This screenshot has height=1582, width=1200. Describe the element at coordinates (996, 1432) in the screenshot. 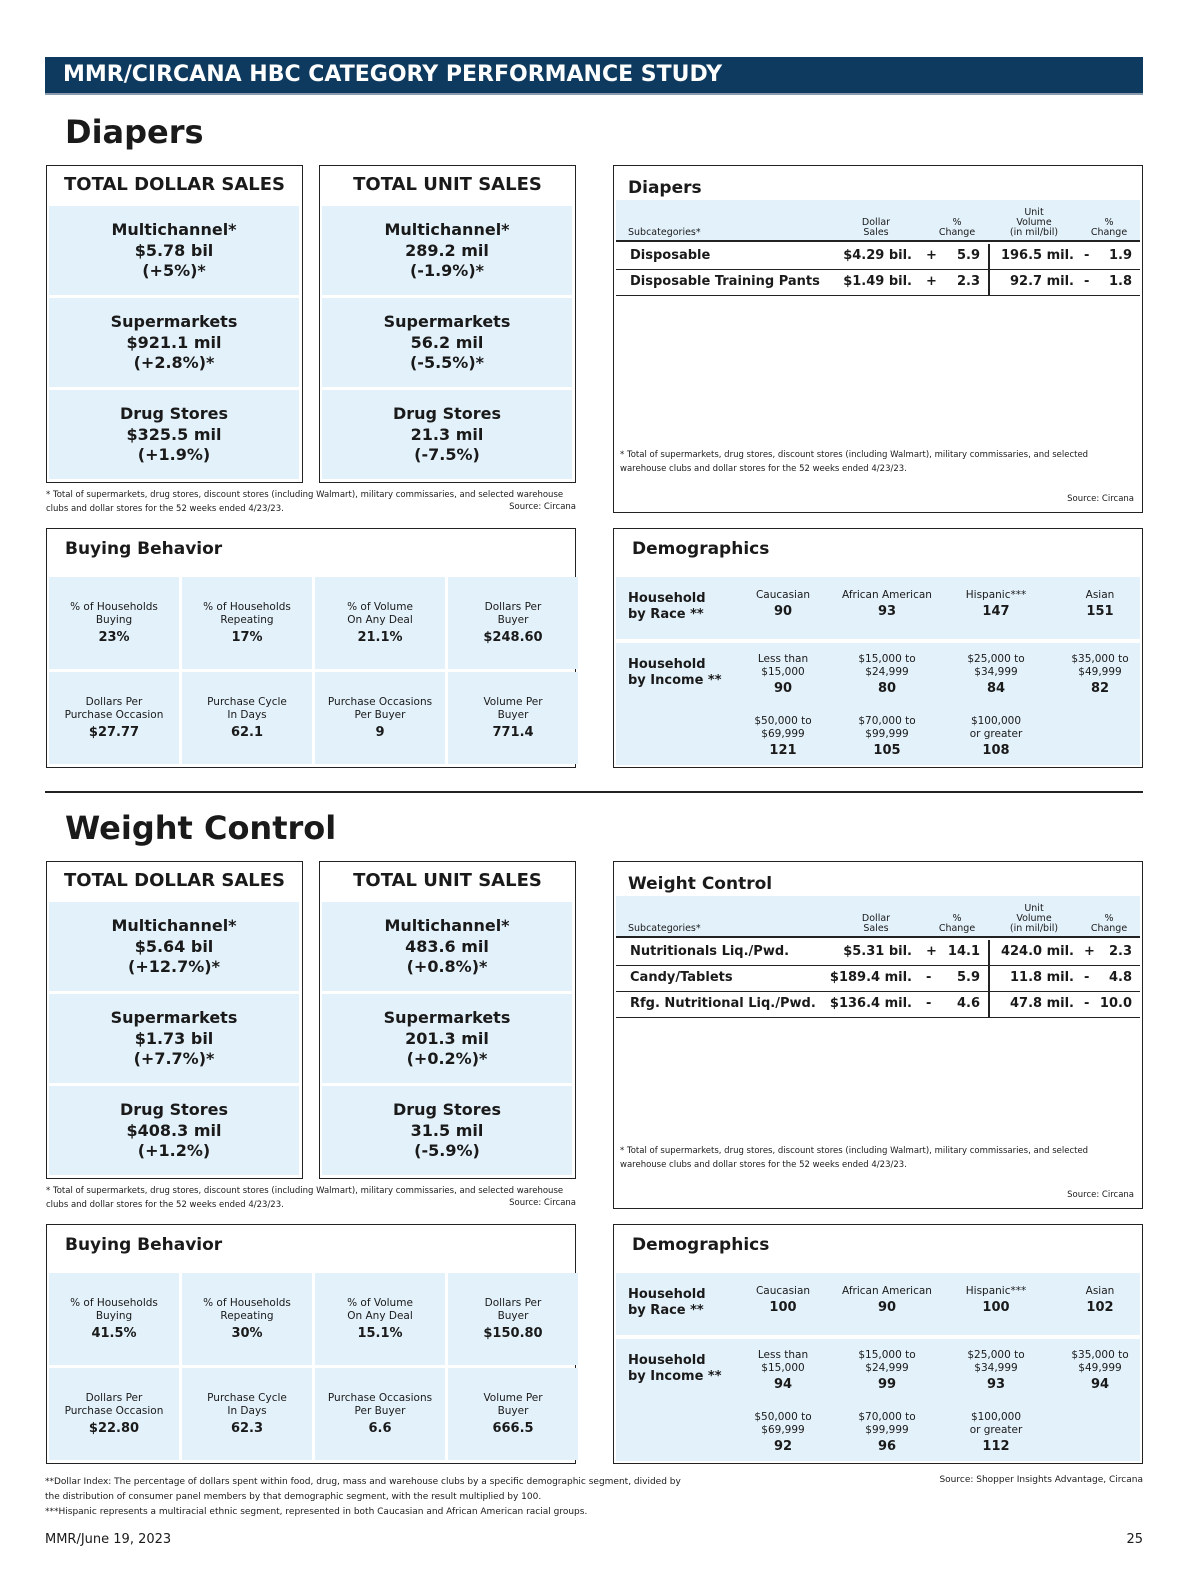

I see `demographic-group: $100,000 or greater 112` at that location.